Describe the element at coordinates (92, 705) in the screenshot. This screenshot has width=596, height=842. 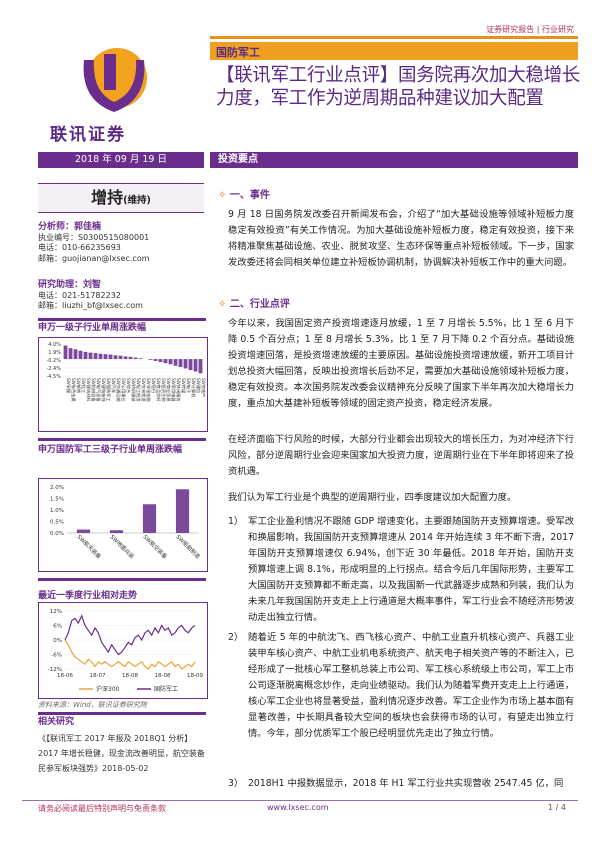
I see `source-note: 资料来源：Wind，联讯证券研究院` at that location.